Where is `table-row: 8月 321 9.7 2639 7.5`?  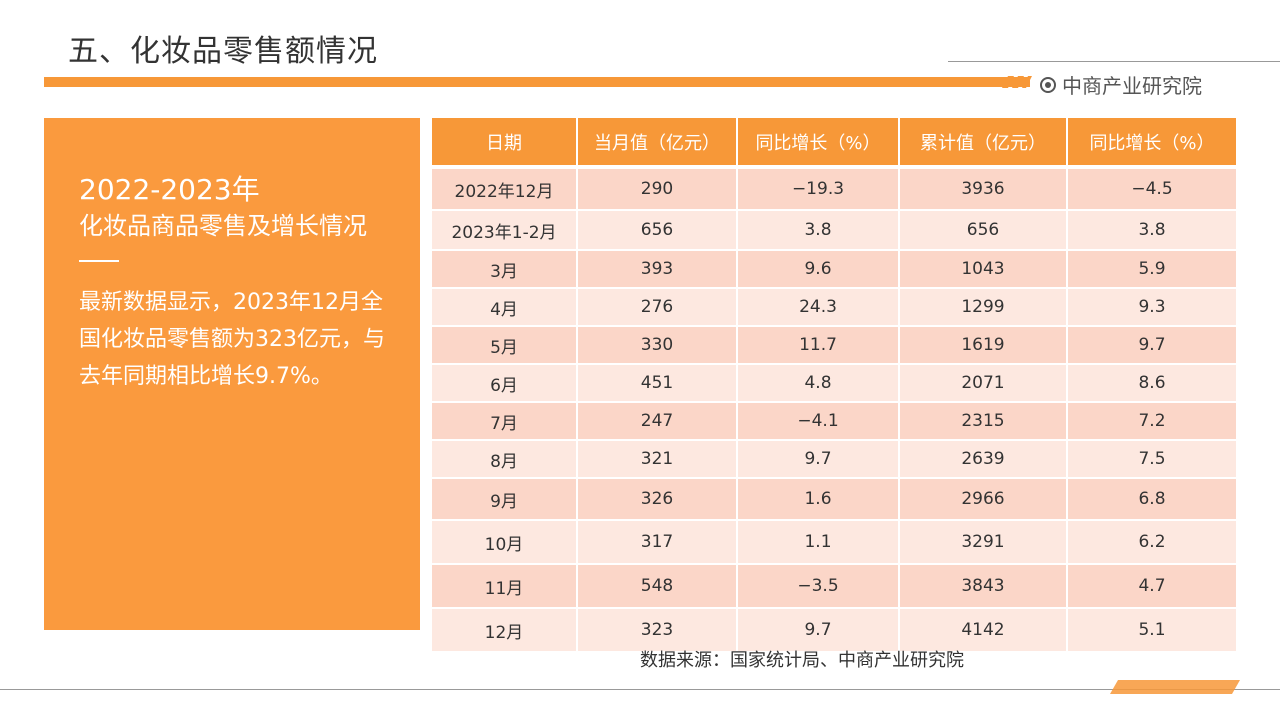 table-row: 8月 321 9.7 2639 7.5 is located at coordinates (834, 458).